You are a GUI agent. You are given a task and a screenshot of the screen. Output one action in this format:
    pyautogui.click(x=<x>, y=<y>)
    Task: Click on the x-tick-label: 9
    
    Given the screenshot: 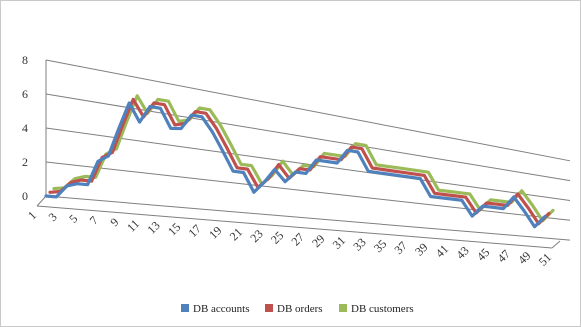 What is the action you would take?
    pyautogui.click(x=114, y=222)
    